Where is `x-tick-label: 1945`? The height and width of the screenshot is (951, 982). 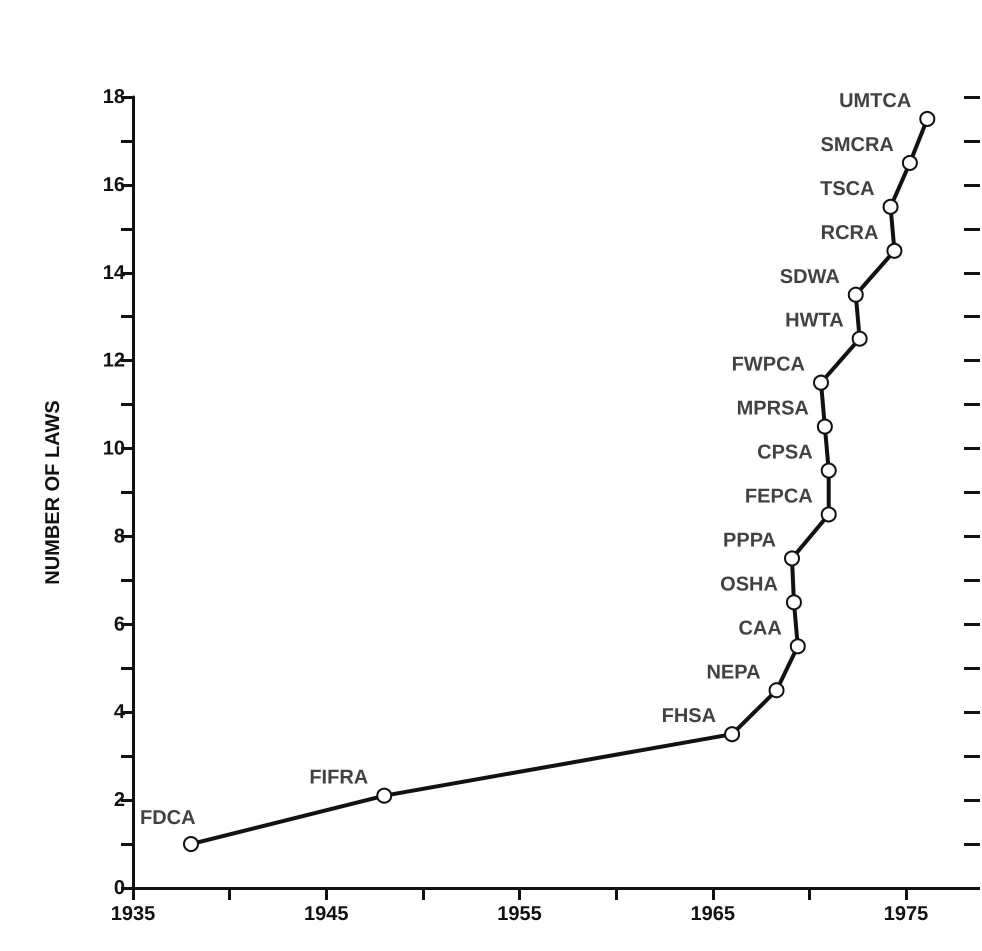 x-tick-label: 1945 is located at coordinates (326, 914).